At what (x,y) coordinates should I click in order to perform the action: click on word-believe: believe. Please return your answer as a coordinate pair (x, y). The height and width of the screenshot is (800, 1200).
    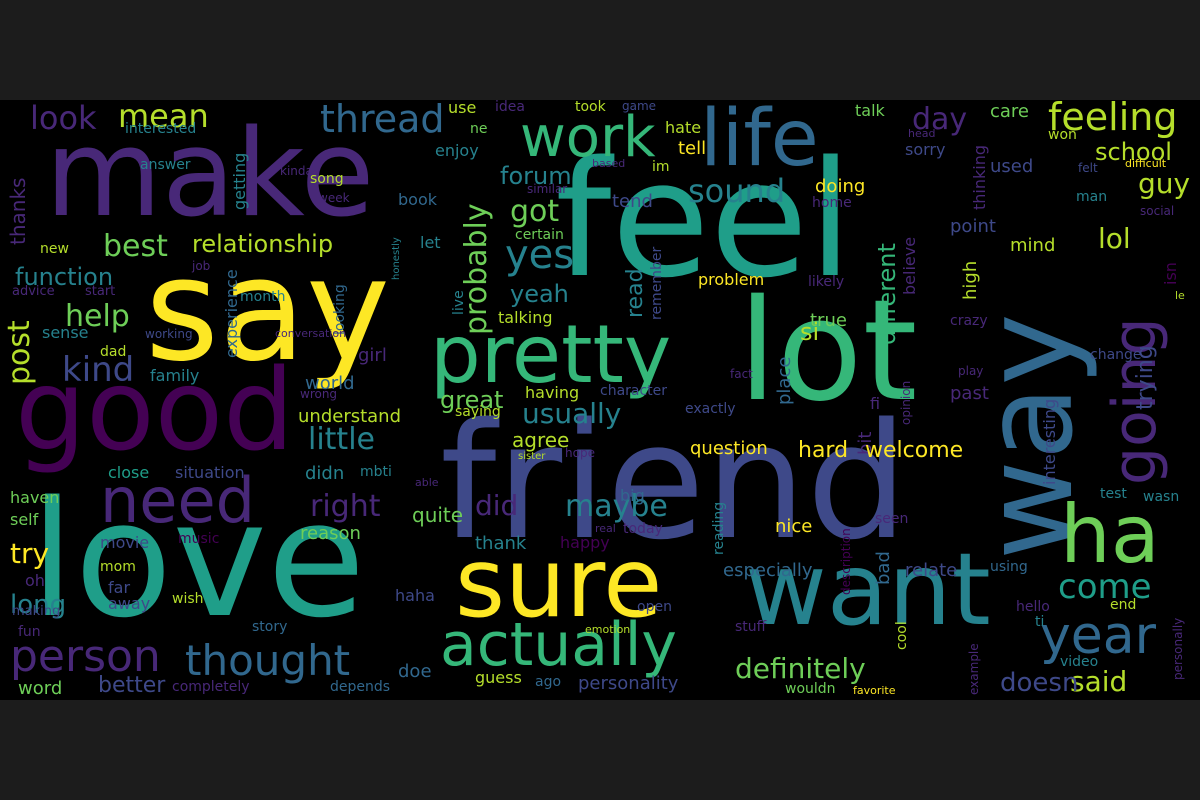
    Looking at the image, I should click on (909, 265).